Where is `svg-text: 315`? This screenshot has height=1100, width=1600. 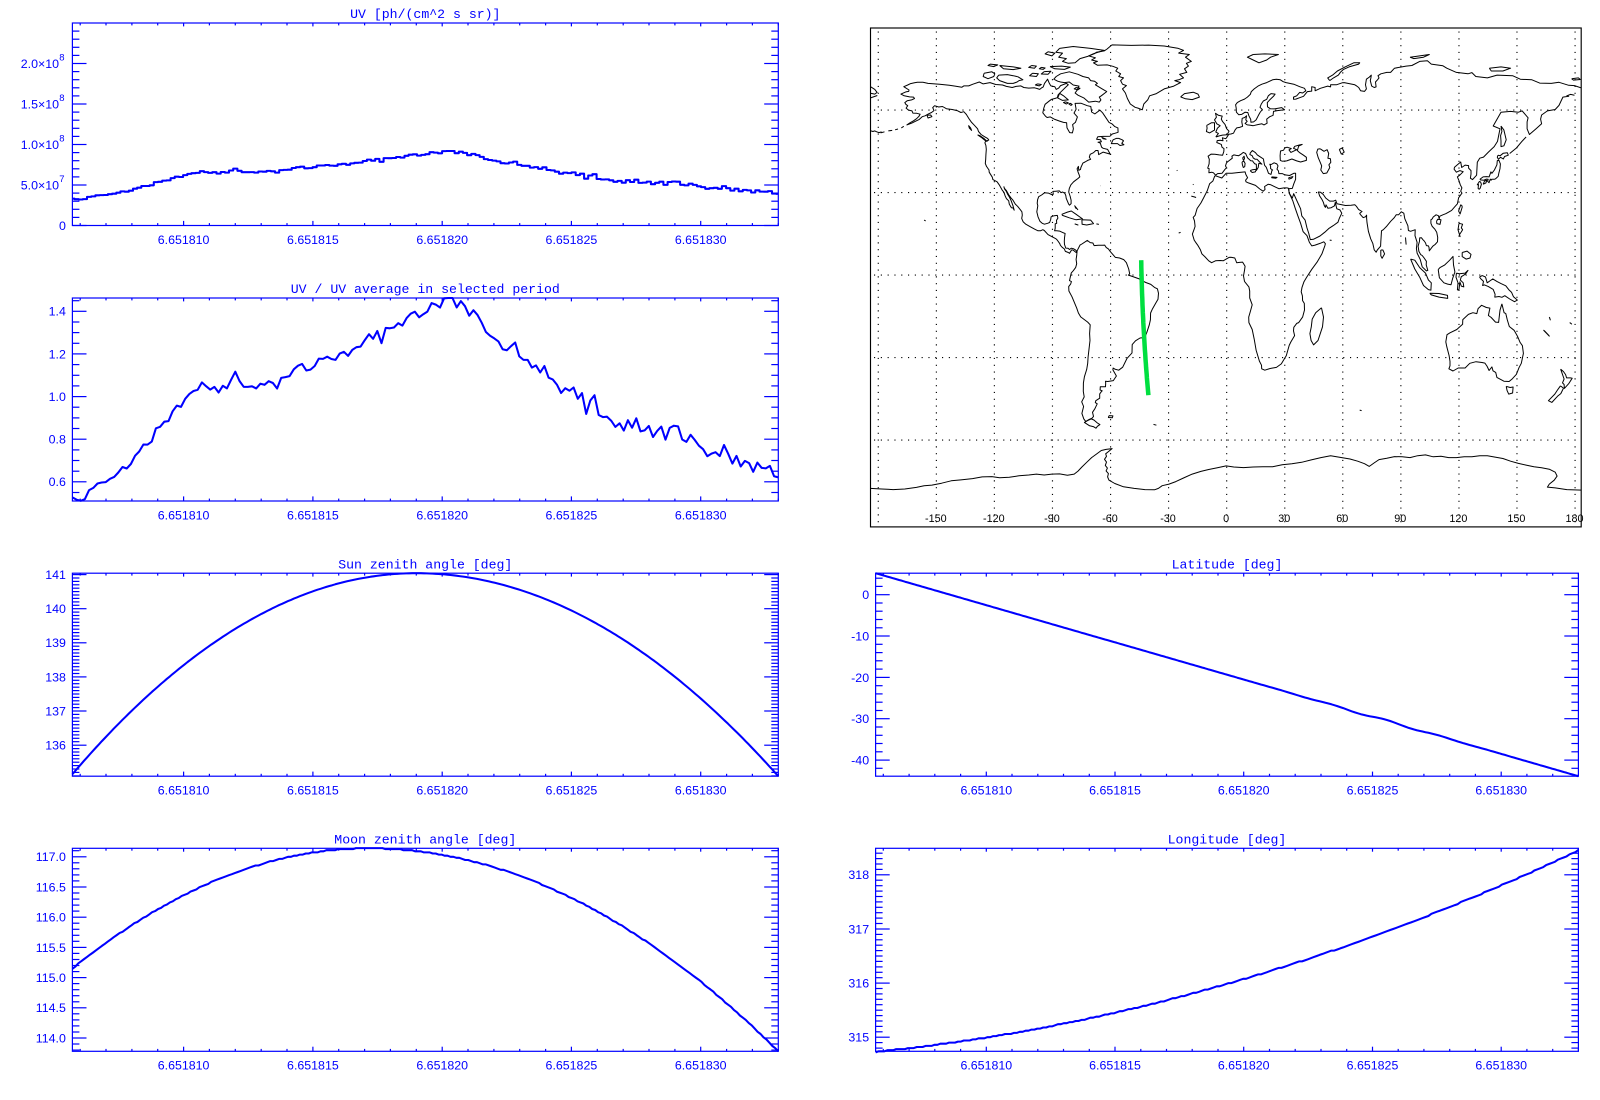
svg-text: 315 is located at coordinates (858, 1038).